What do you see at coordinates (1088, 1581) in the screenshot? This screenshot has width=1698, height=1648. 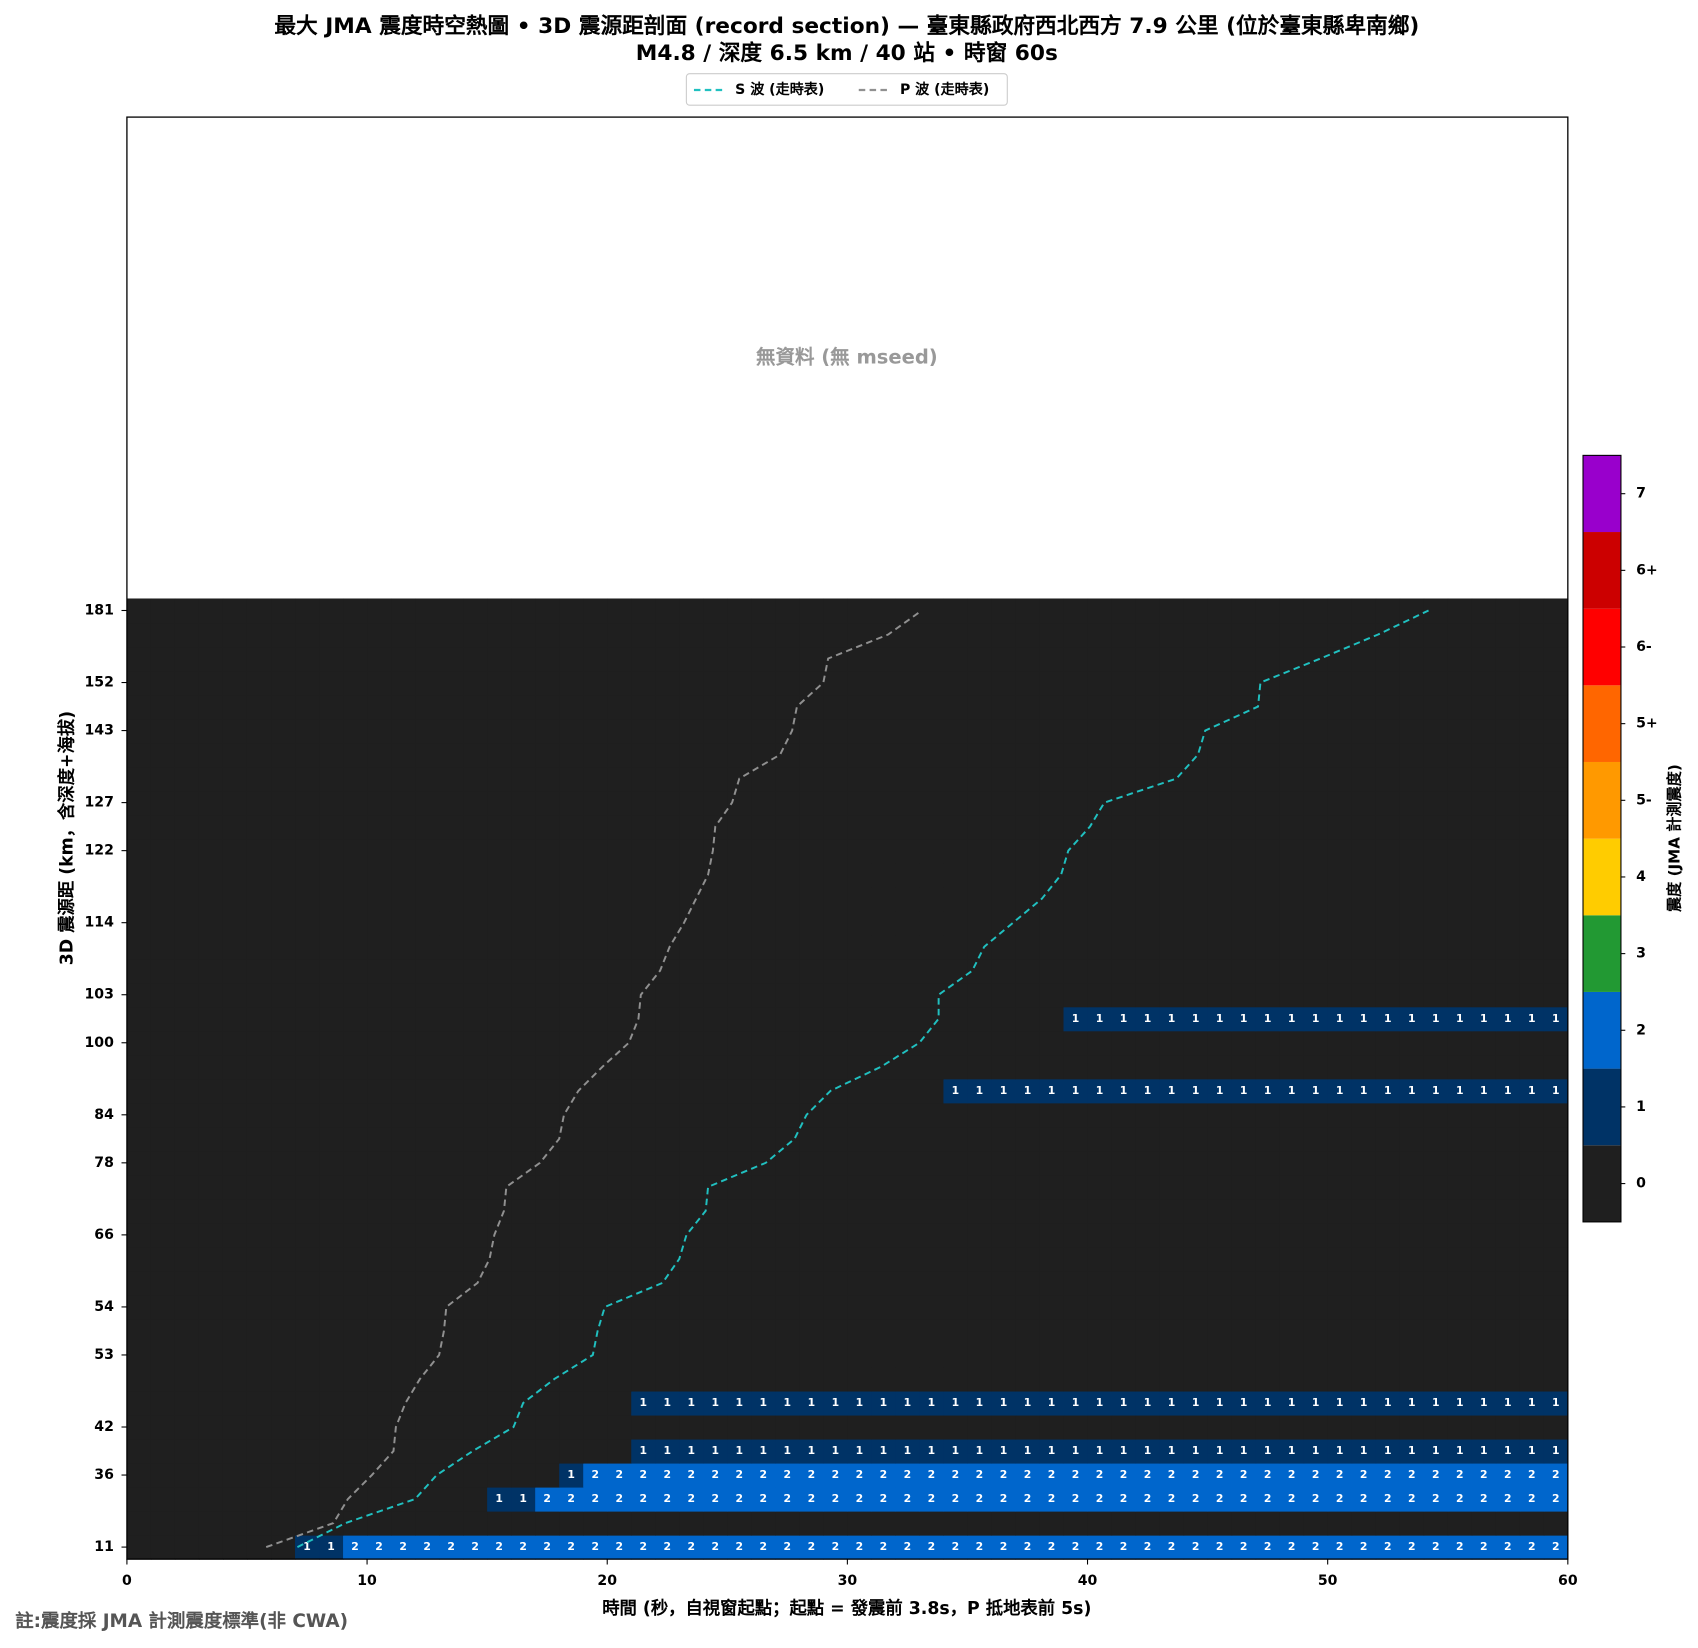 I see `x-tick-label: 40` at bounding box center [1088, 1581].